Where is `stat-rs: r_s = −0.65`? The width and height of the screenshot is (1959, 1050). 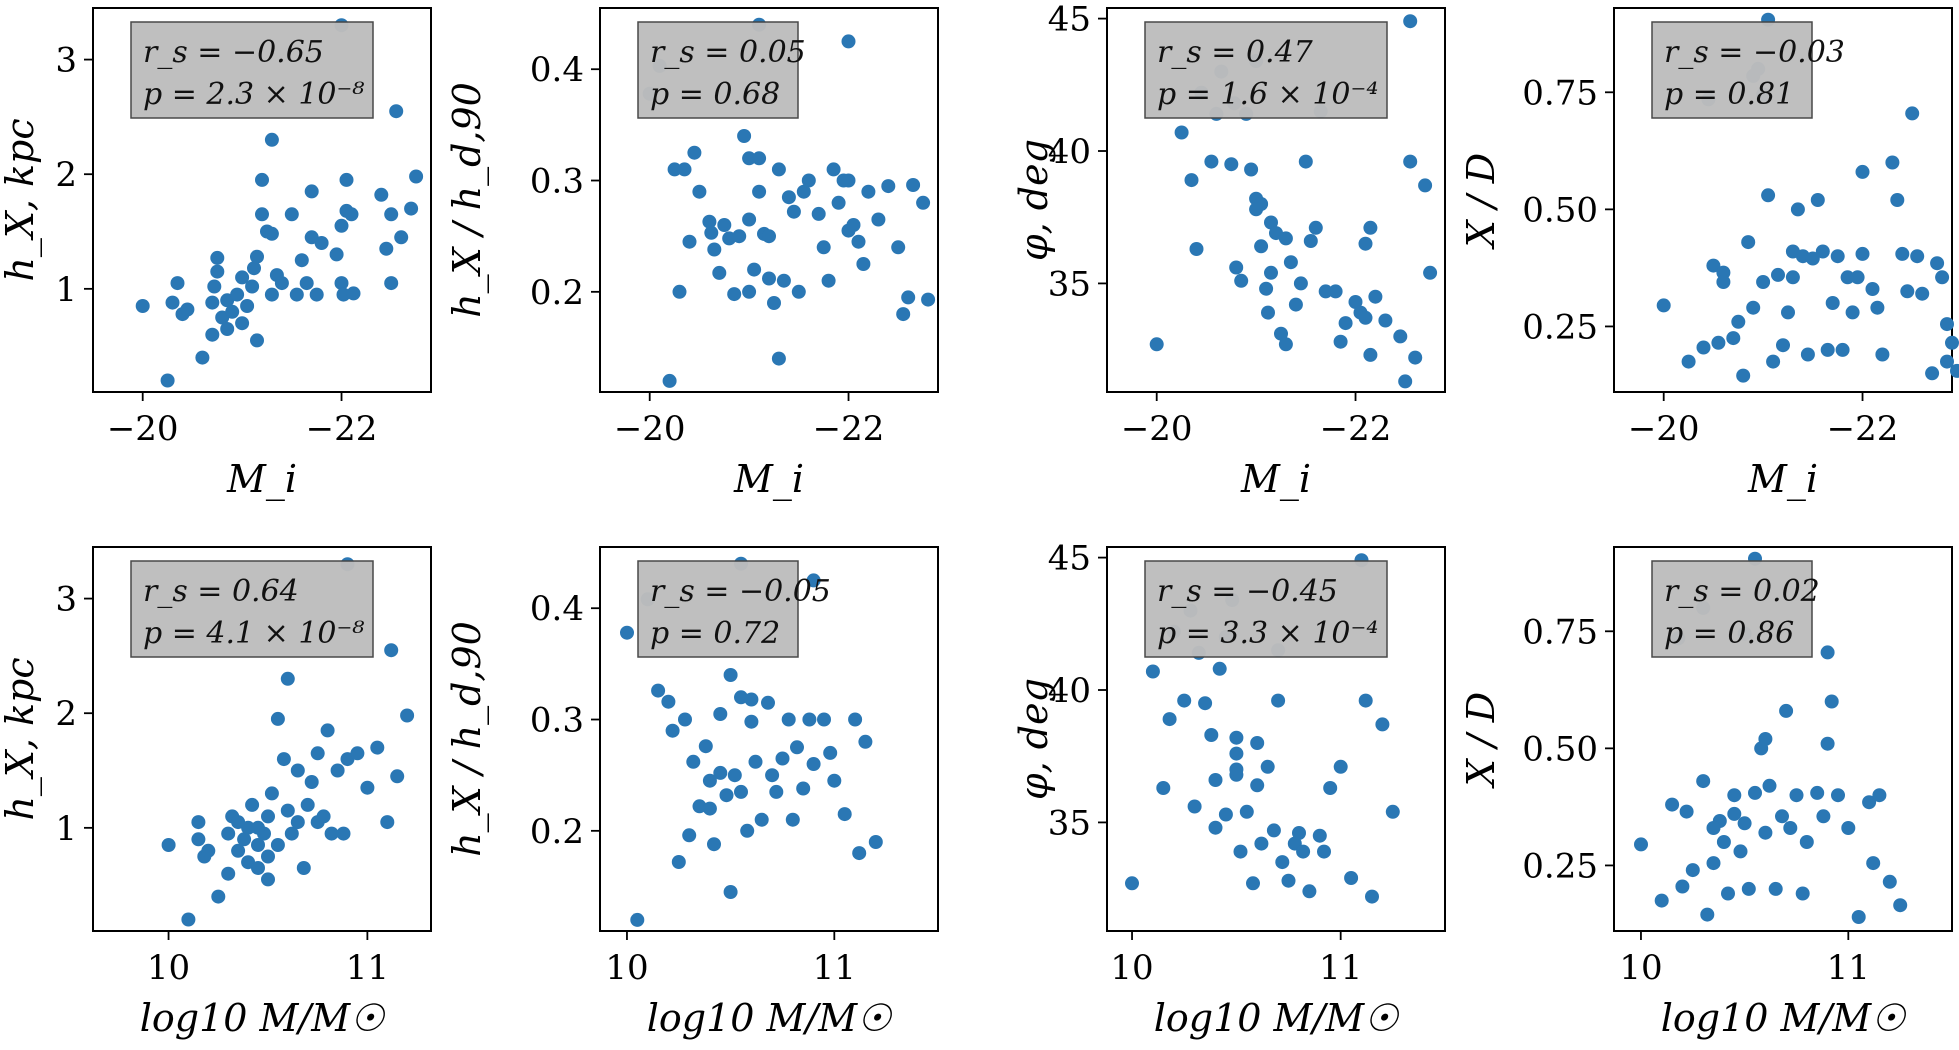
stat-rs: r_s = −0.65 is located at coordinates (233, 52).